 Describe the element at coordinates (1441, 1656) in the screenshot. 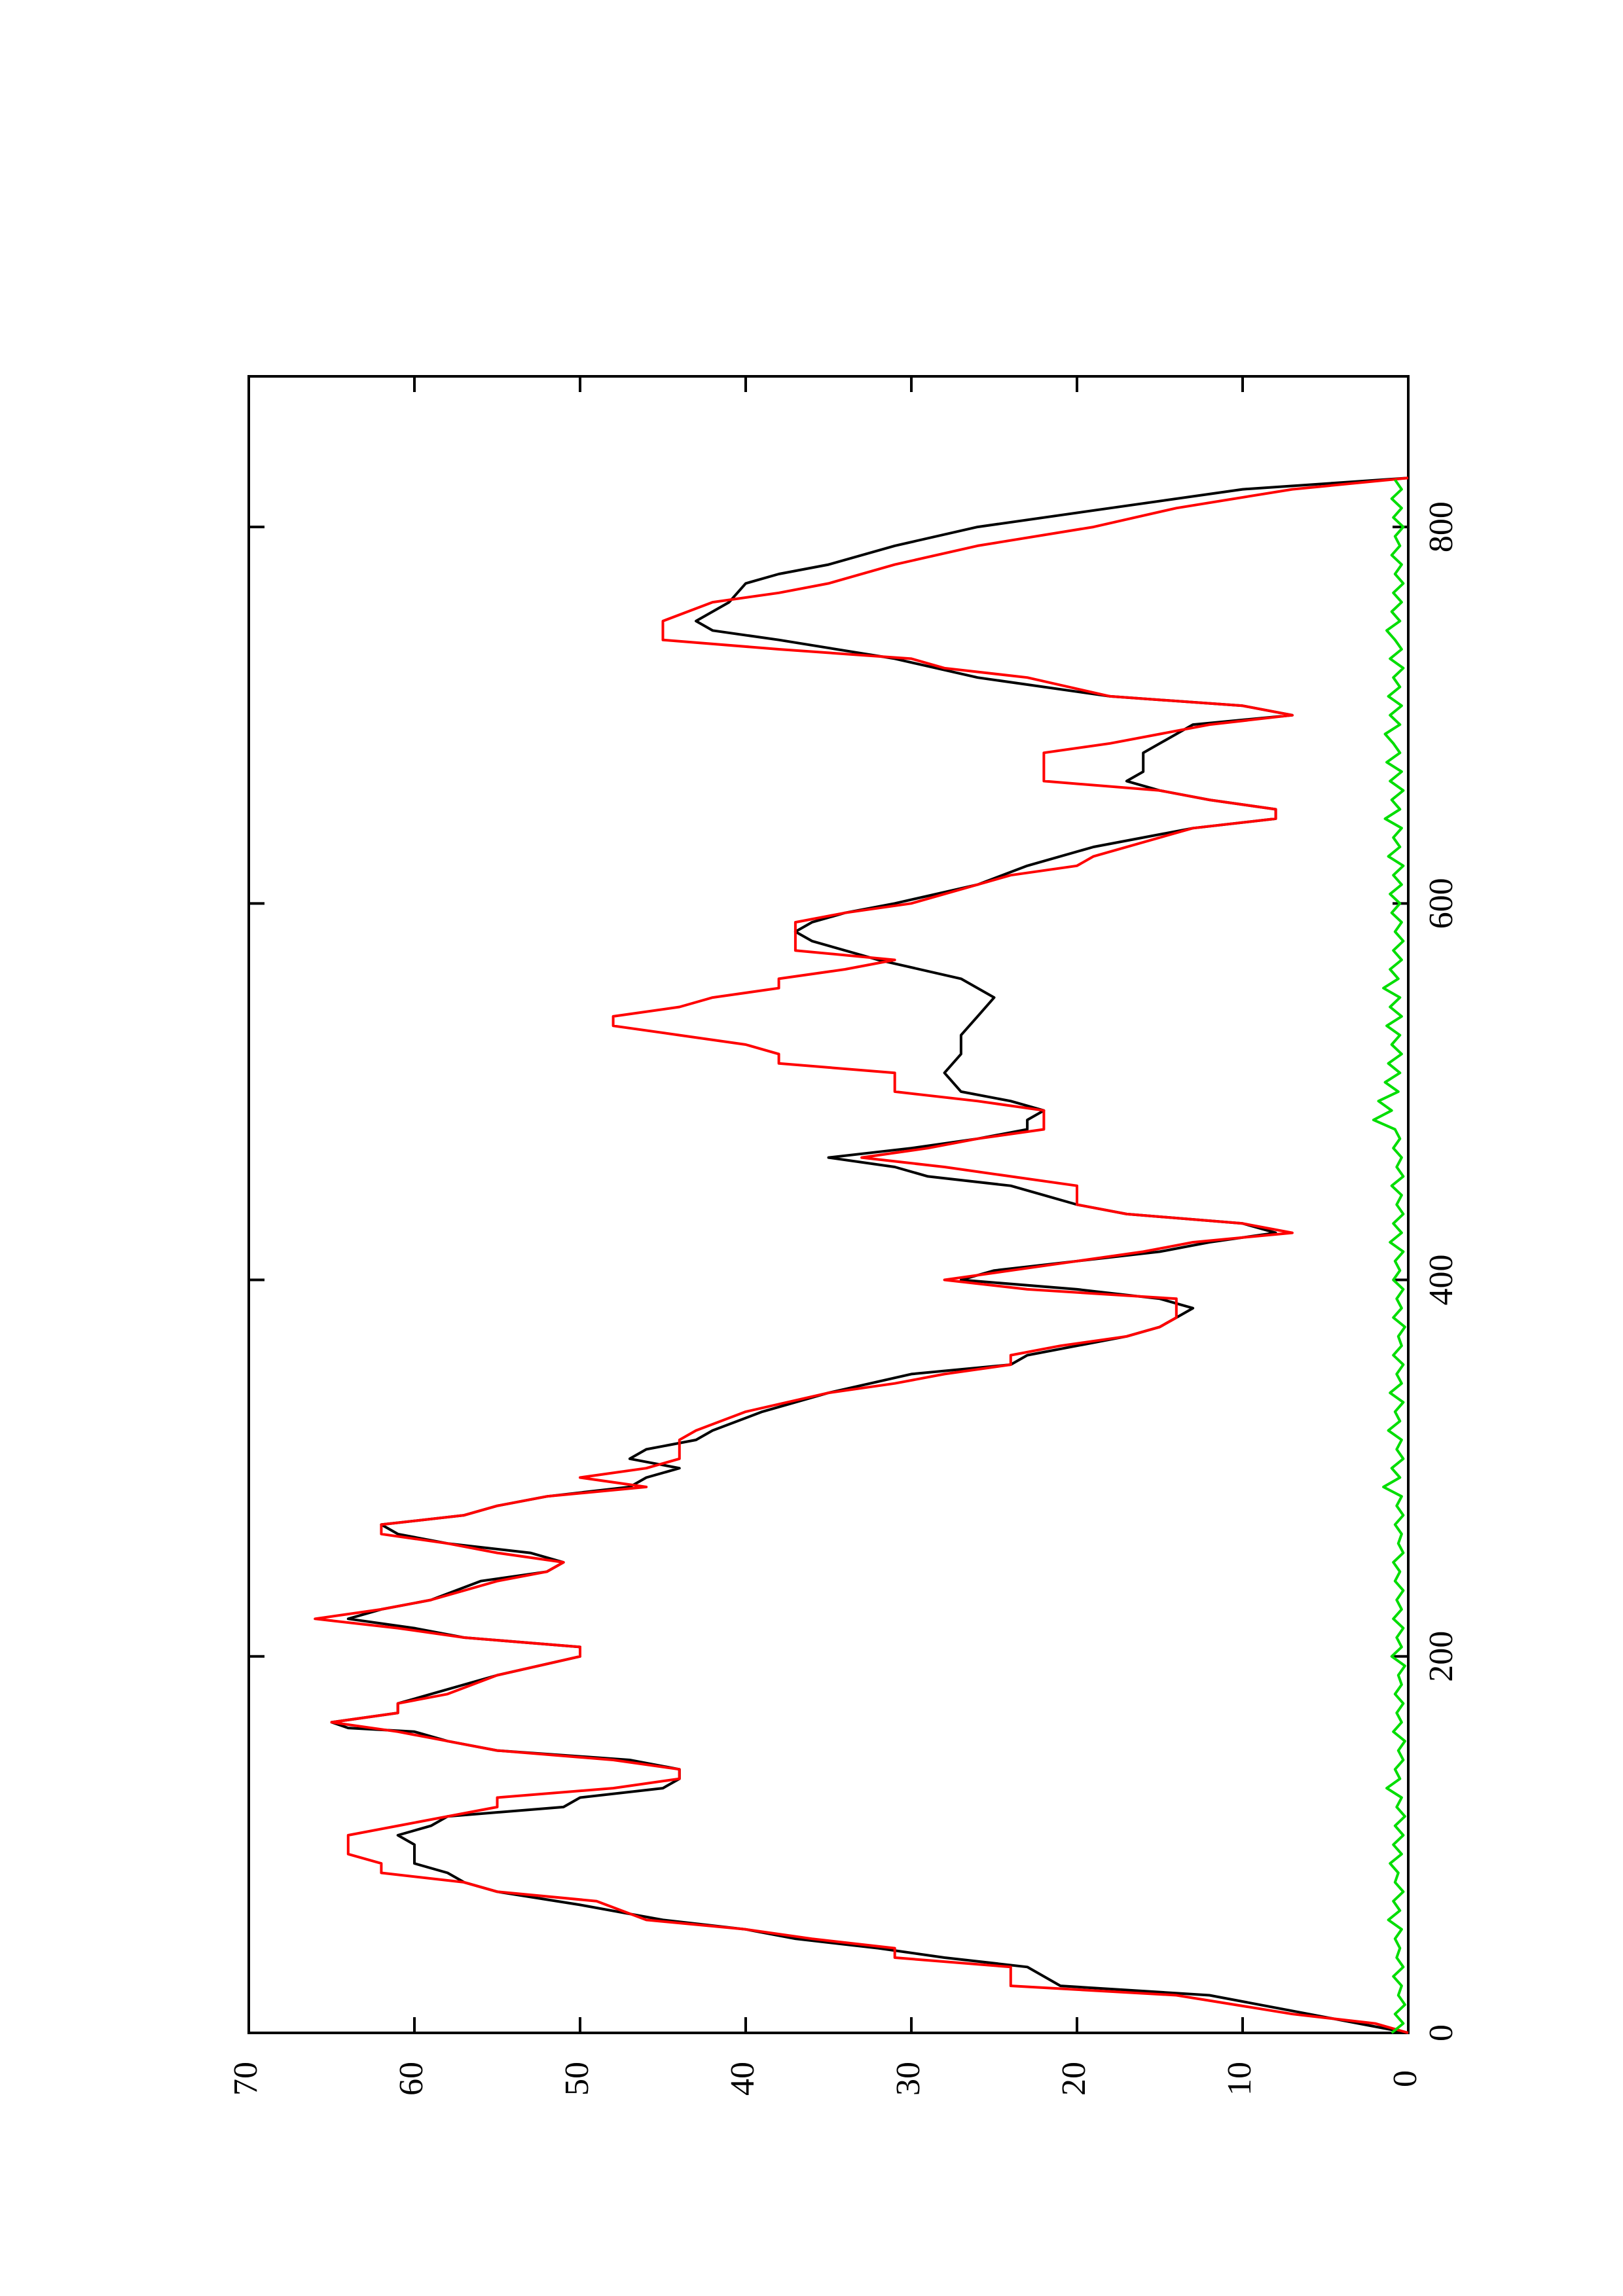

I see `x-tick-label: 200` at that location.